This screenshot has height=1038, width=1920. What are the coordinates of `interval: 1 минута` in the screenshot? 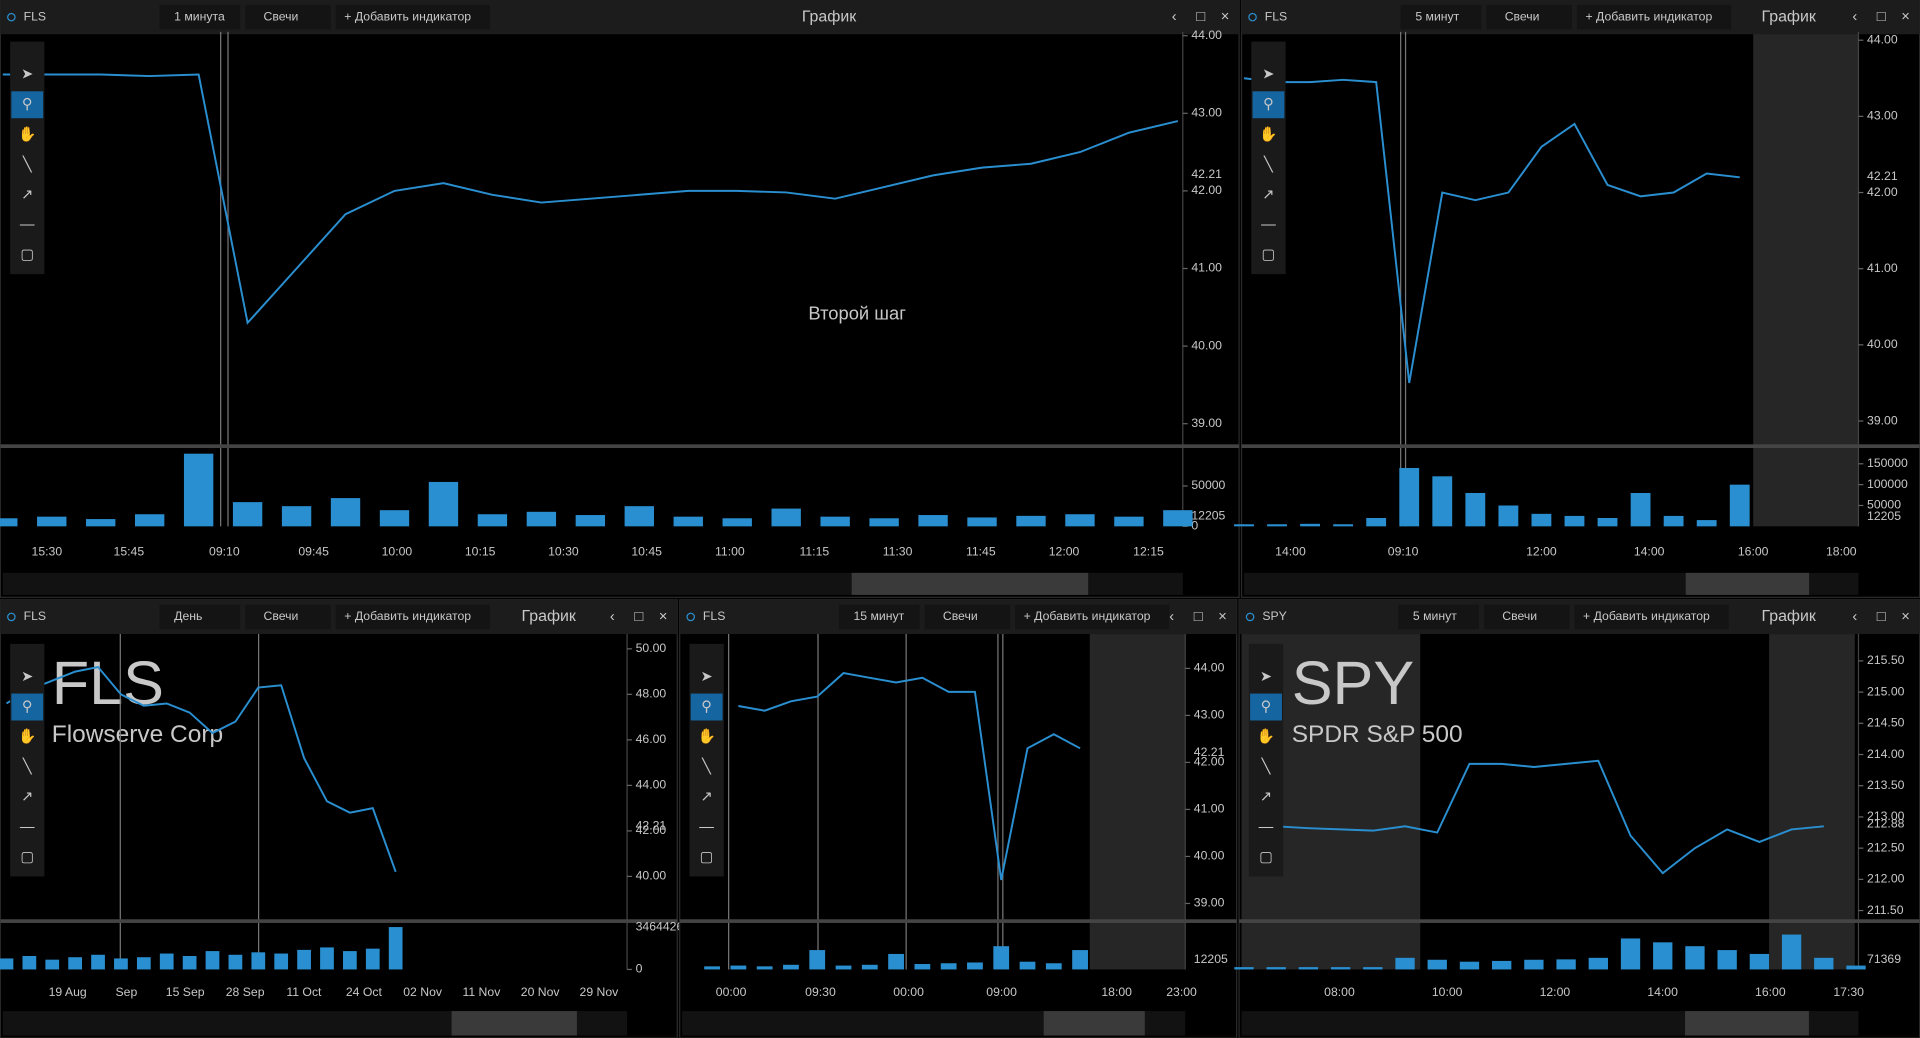 It's located at (199, 16).